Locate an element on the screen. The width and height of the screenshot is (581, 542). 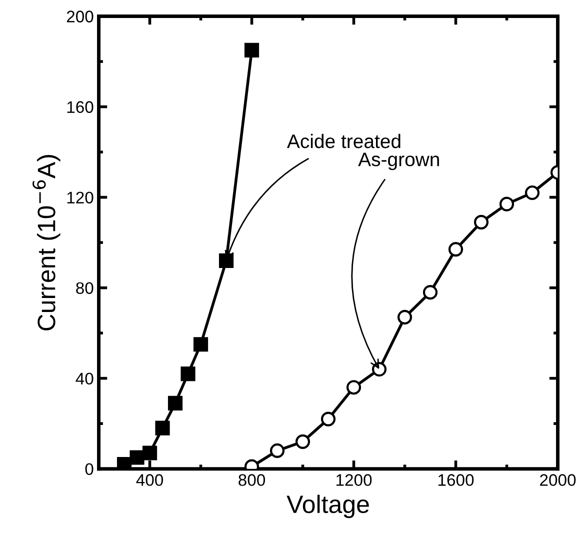
x-tick-label: 2000 is located at coordinates (558, 480).